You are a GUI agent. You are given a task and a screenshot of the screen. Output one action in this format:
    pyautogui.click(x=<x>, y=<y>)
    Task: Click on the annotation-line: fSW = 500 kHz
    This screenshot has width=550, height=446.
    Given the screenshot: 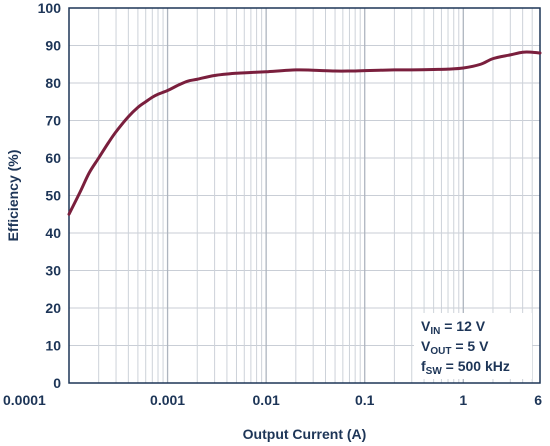 What is the action you would take?
    pyautogui.click(x=465, y=367)
    